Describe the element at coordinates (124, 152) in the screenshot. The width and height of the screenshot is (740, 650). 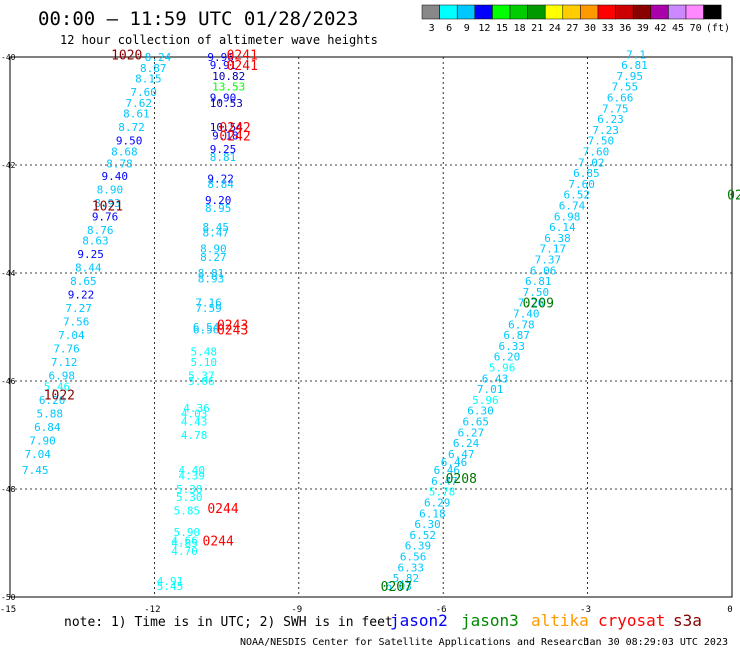
I see `swh-value: 8.68` at that location.